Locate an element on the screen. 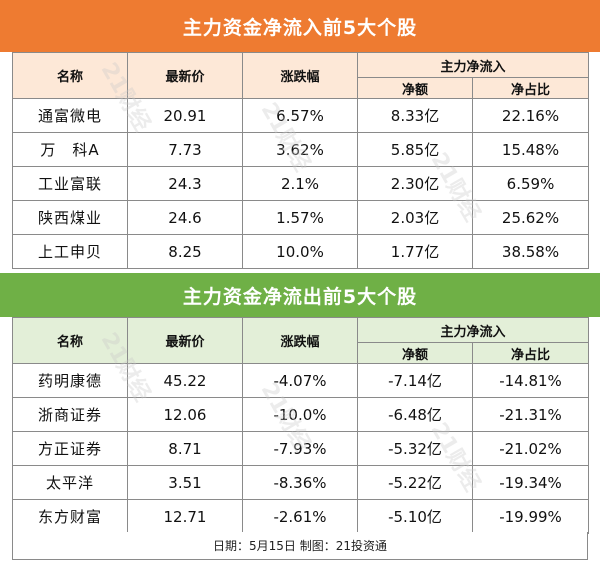 The image size is (600, 569). stock-price: 24.3 is located at coordinates (185, 183).